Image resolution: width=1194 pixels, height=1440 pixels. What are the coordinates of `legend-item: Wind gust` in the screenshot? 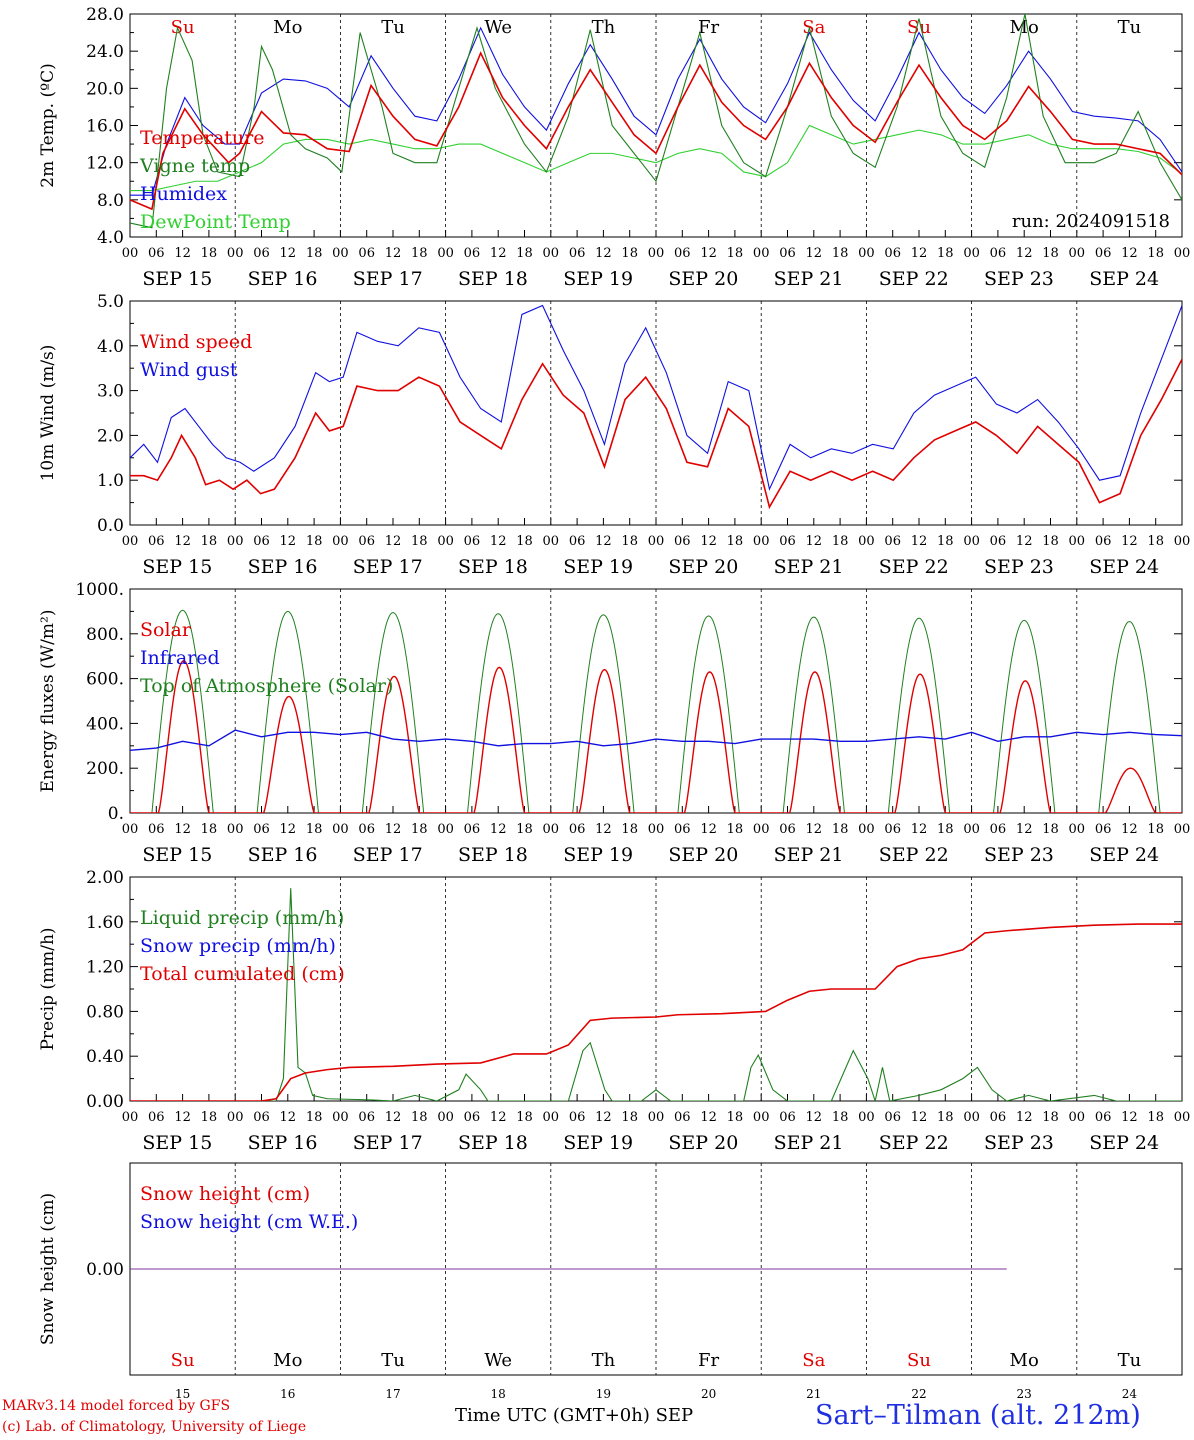 It's located at (189, 370).